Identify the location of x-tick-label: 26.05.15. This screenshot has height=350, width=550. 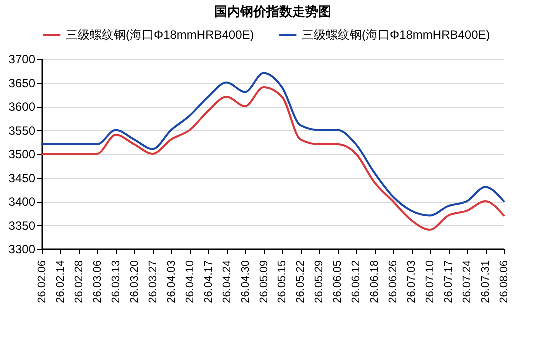
(282, 282).